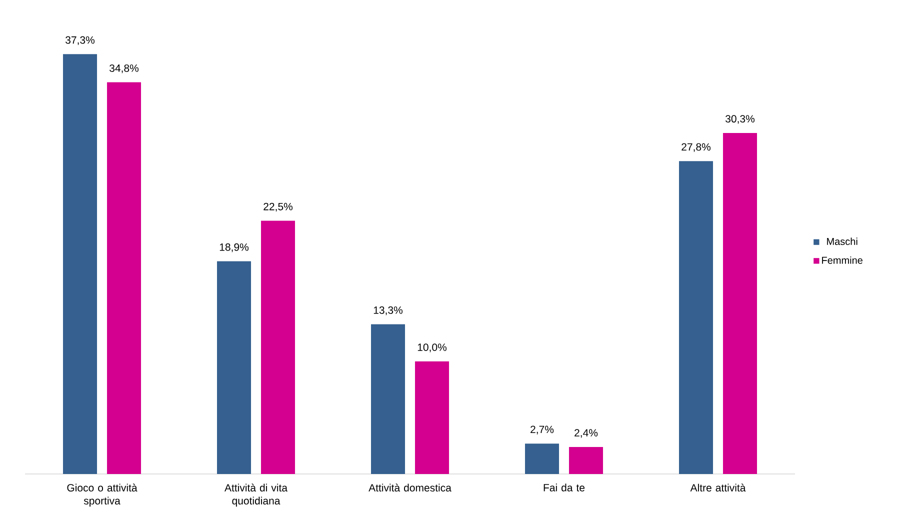 This screenshot has height=529, width=902. What do you see at coordinates (234, 247) in the screenshot?
I see `data-label: 18,9%` at bounding box center [234, 247].